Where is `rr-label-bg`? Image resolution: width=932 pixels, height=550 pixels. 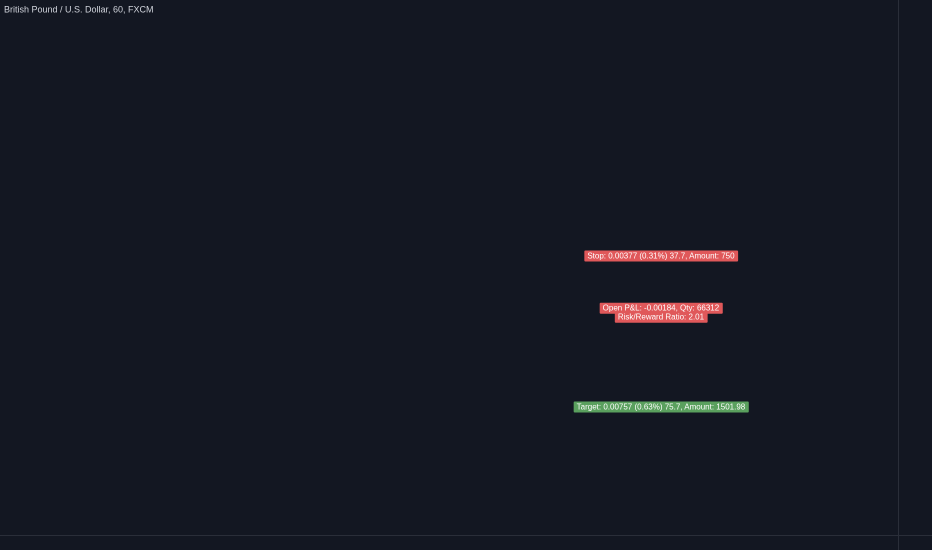 rr-label-bg is located at coordinates (661, 317).